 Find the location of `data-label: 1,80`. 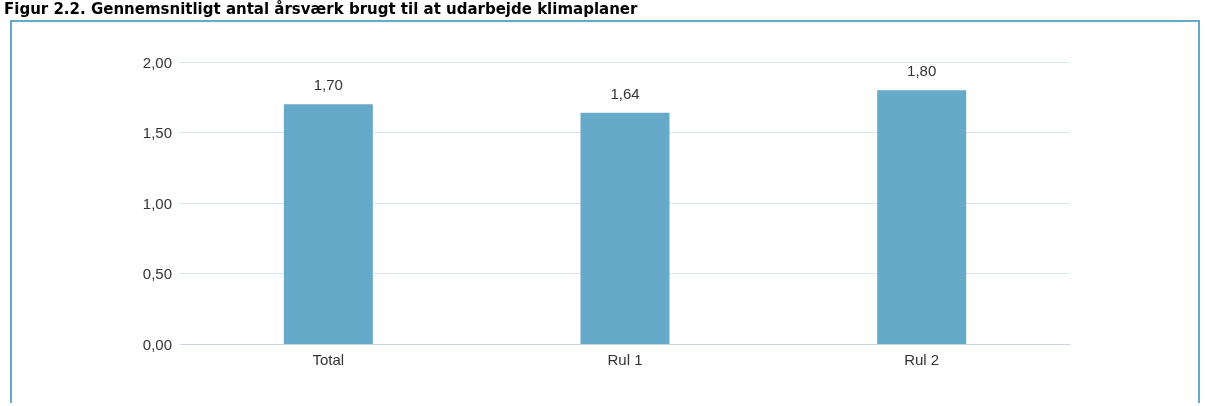

data-label: 1,80 is located at coordinates (922, 71).